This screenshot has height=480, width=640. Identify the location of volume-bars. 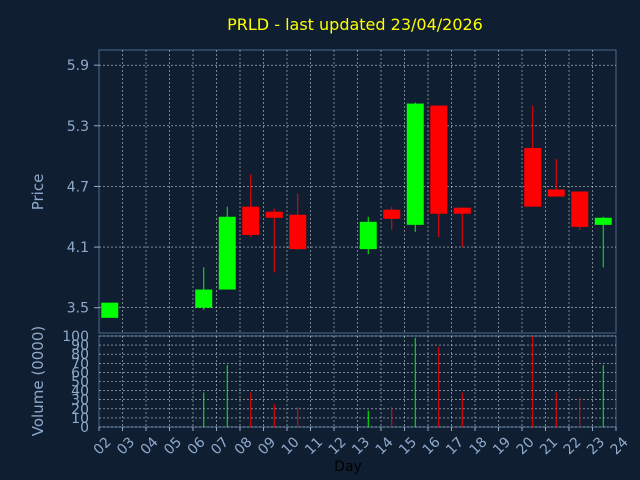
(403, 381).